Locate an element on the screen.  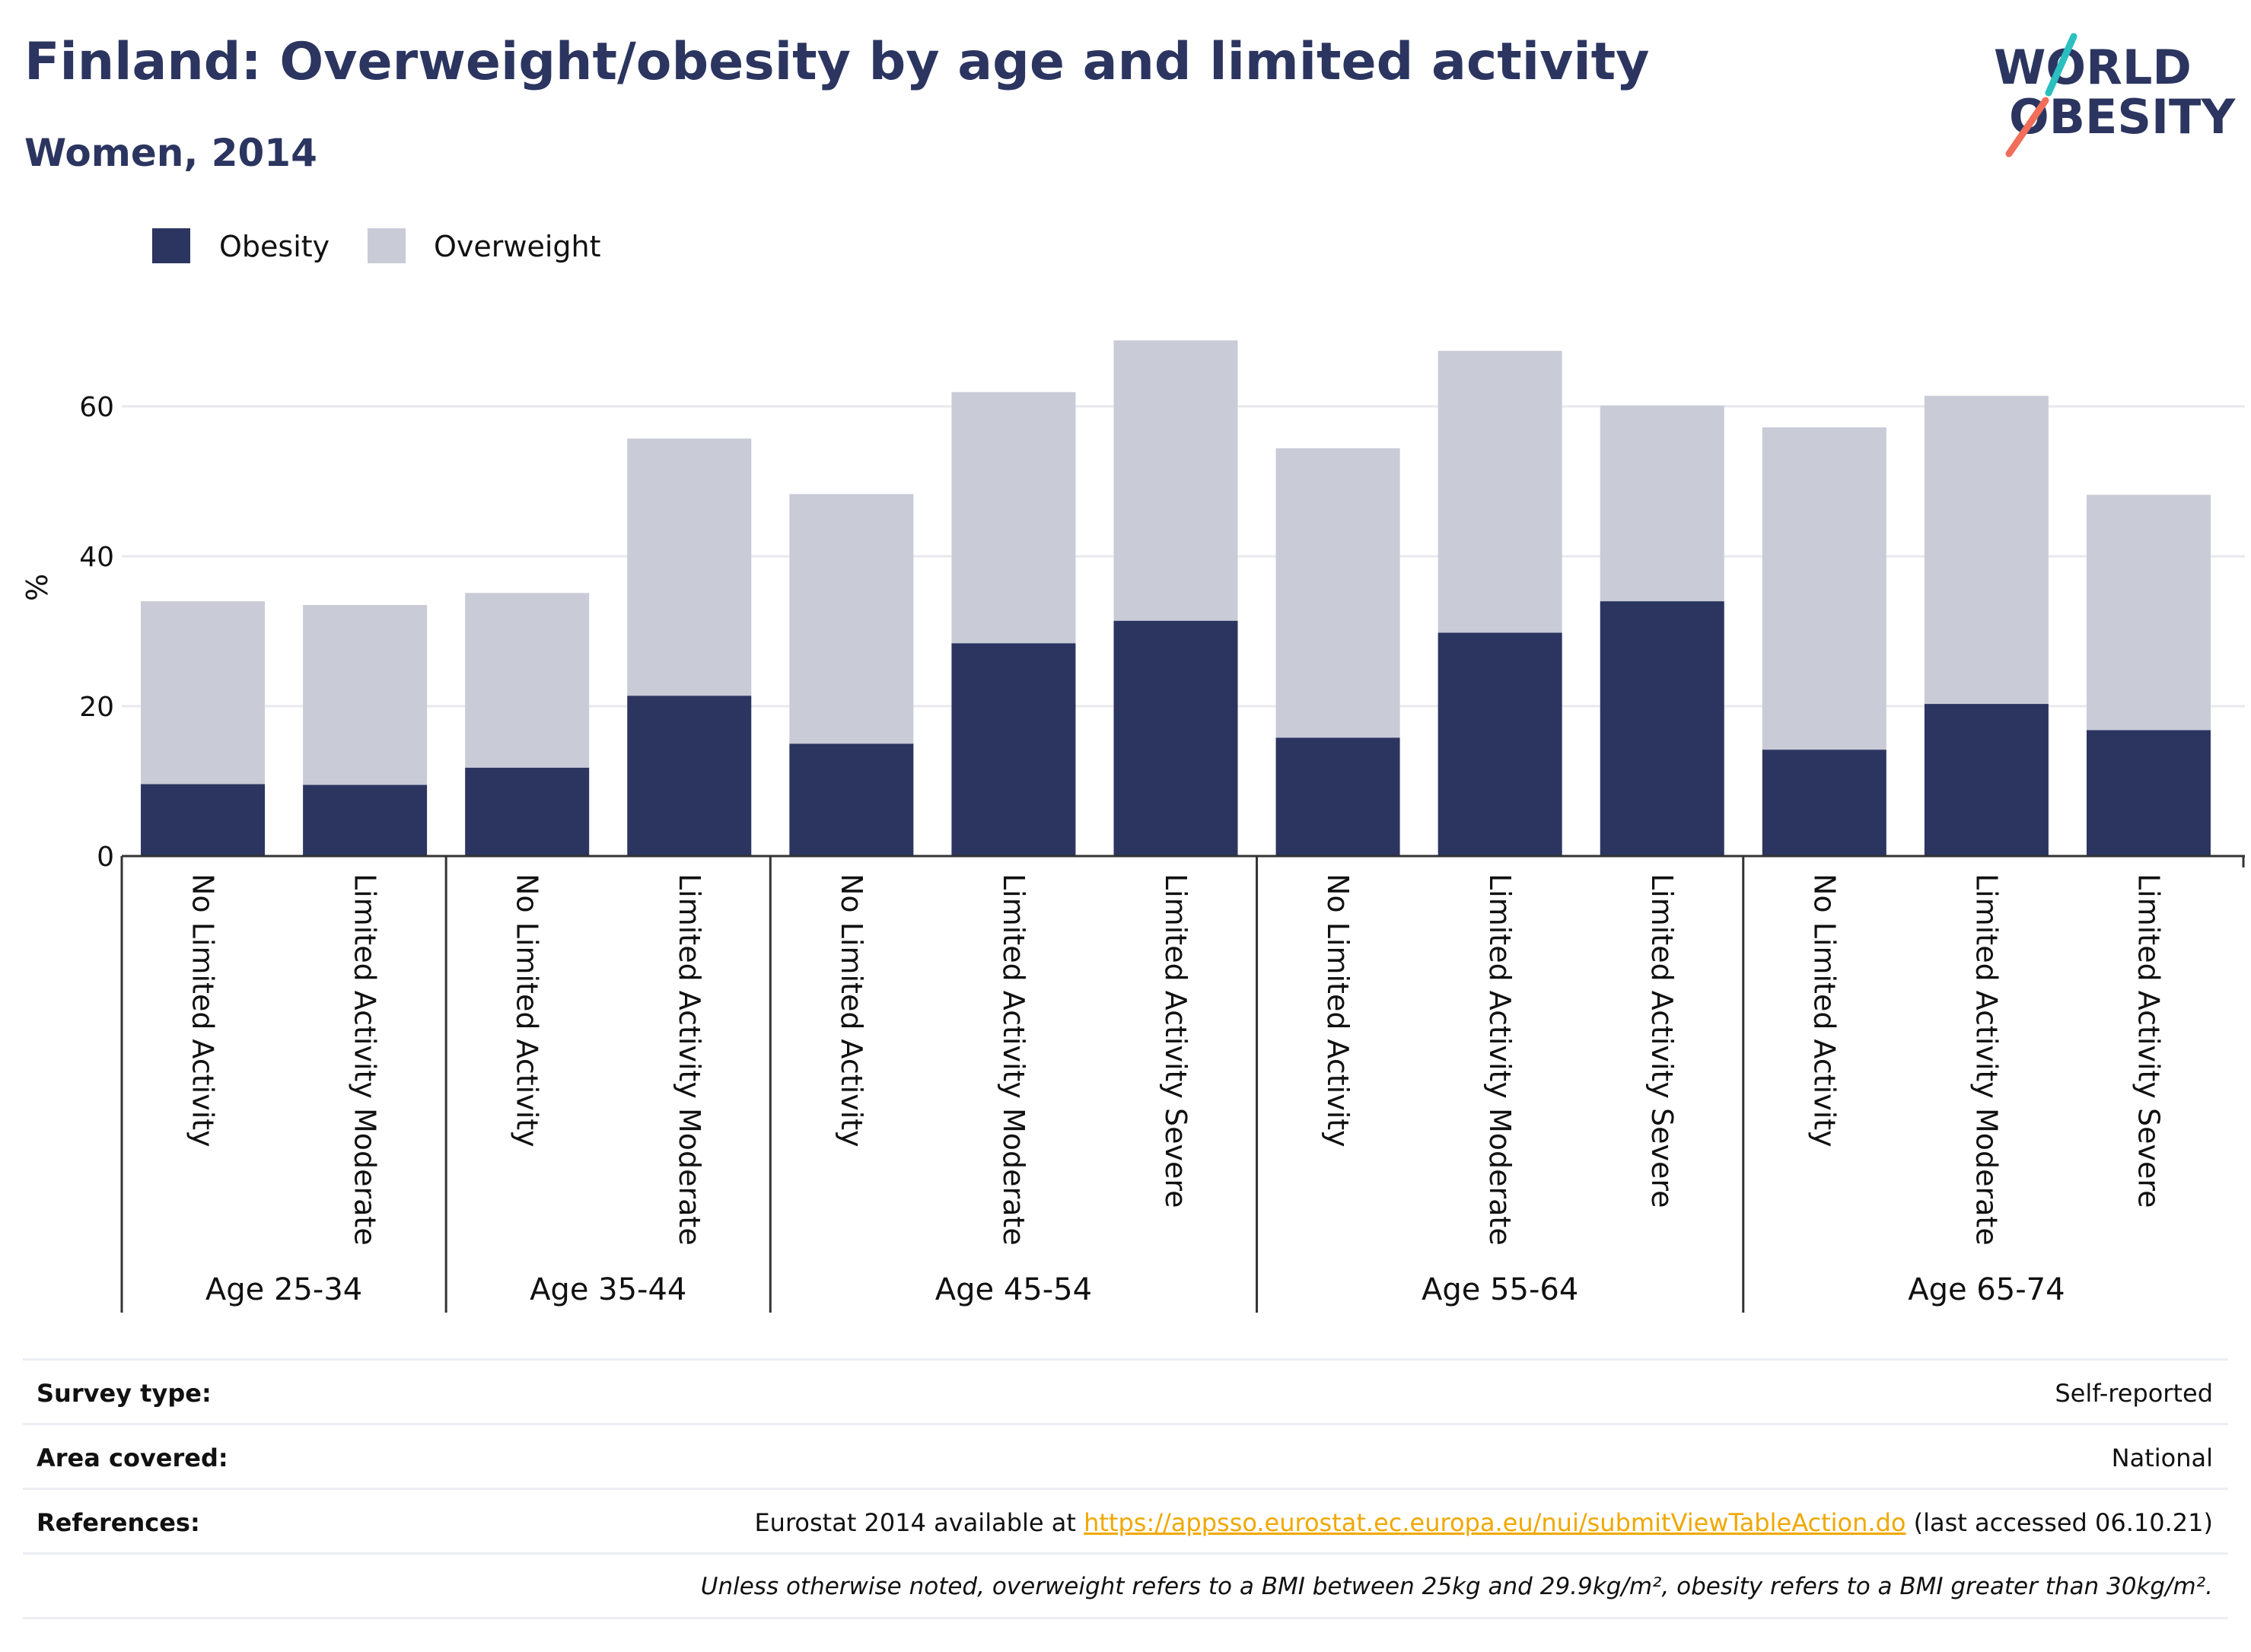
area-label: Area covered: is located at coordinates (132, 1458).